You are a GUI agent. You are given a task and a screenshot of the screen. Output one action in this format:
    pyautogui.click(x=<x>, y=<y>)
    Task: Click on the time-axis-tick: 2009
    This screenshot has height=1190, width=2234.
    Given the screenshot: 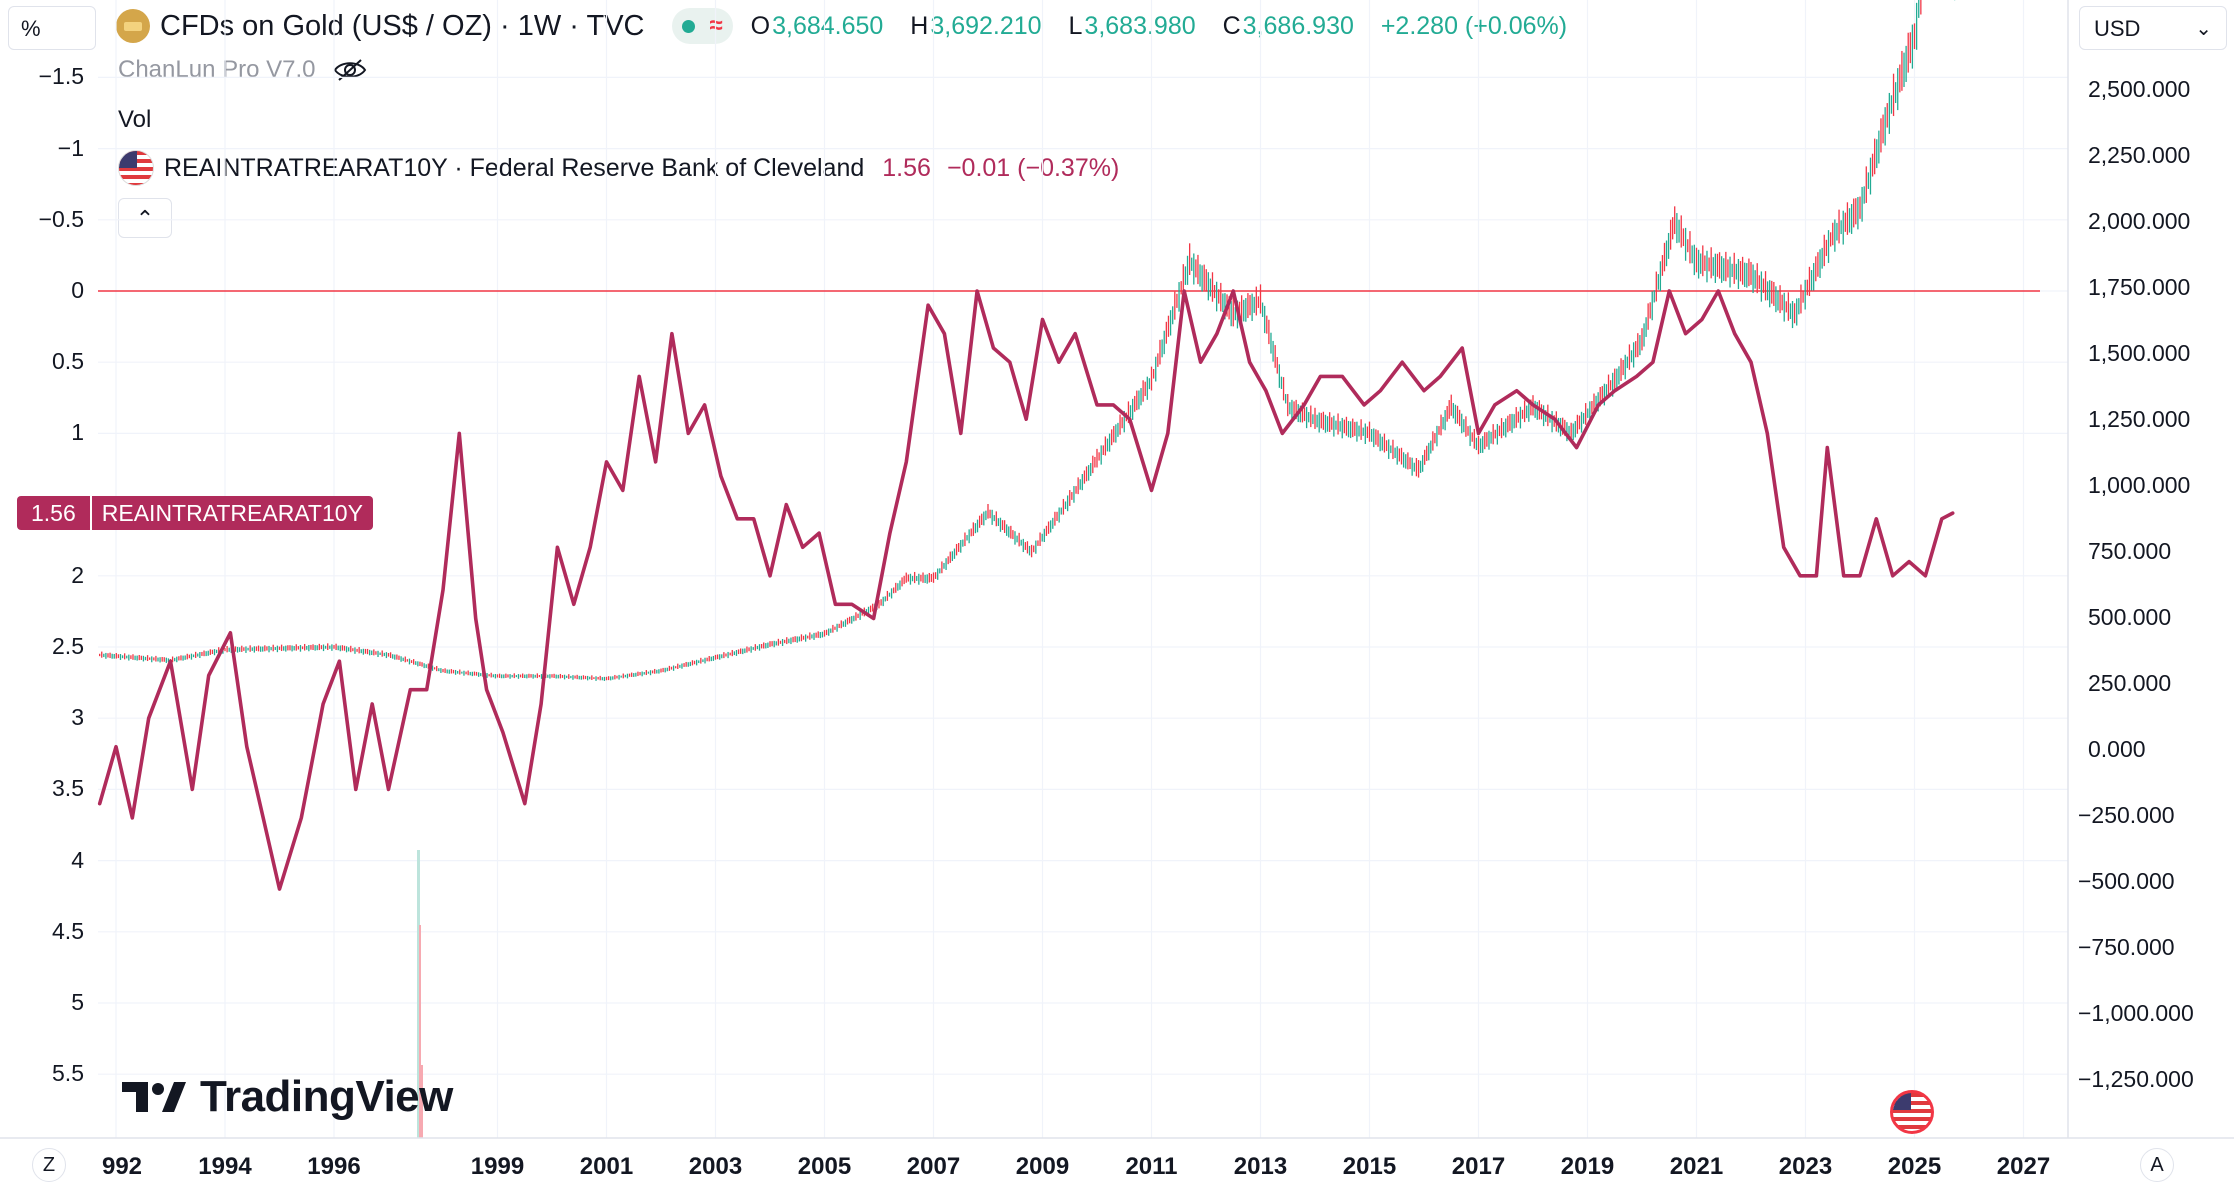 What is the action you would take?
    pyautogui.click(x=1042, y=1166)
    